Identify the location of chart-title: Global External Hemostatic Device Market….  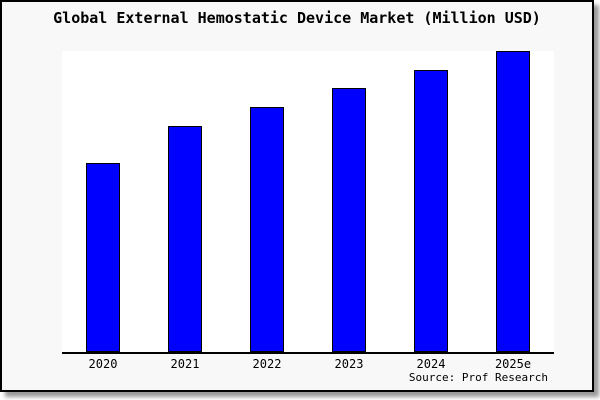
(297, 18).